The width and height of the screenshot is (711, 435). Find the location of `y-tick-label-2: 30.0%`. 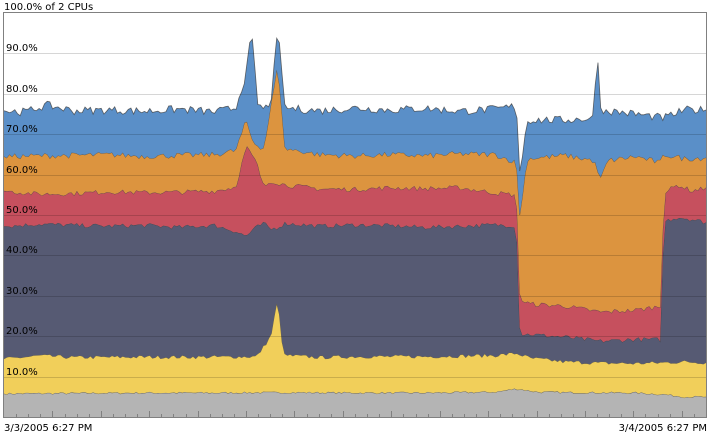

y-tick-label-2: 30.0% is located at coordinates (22, 291).